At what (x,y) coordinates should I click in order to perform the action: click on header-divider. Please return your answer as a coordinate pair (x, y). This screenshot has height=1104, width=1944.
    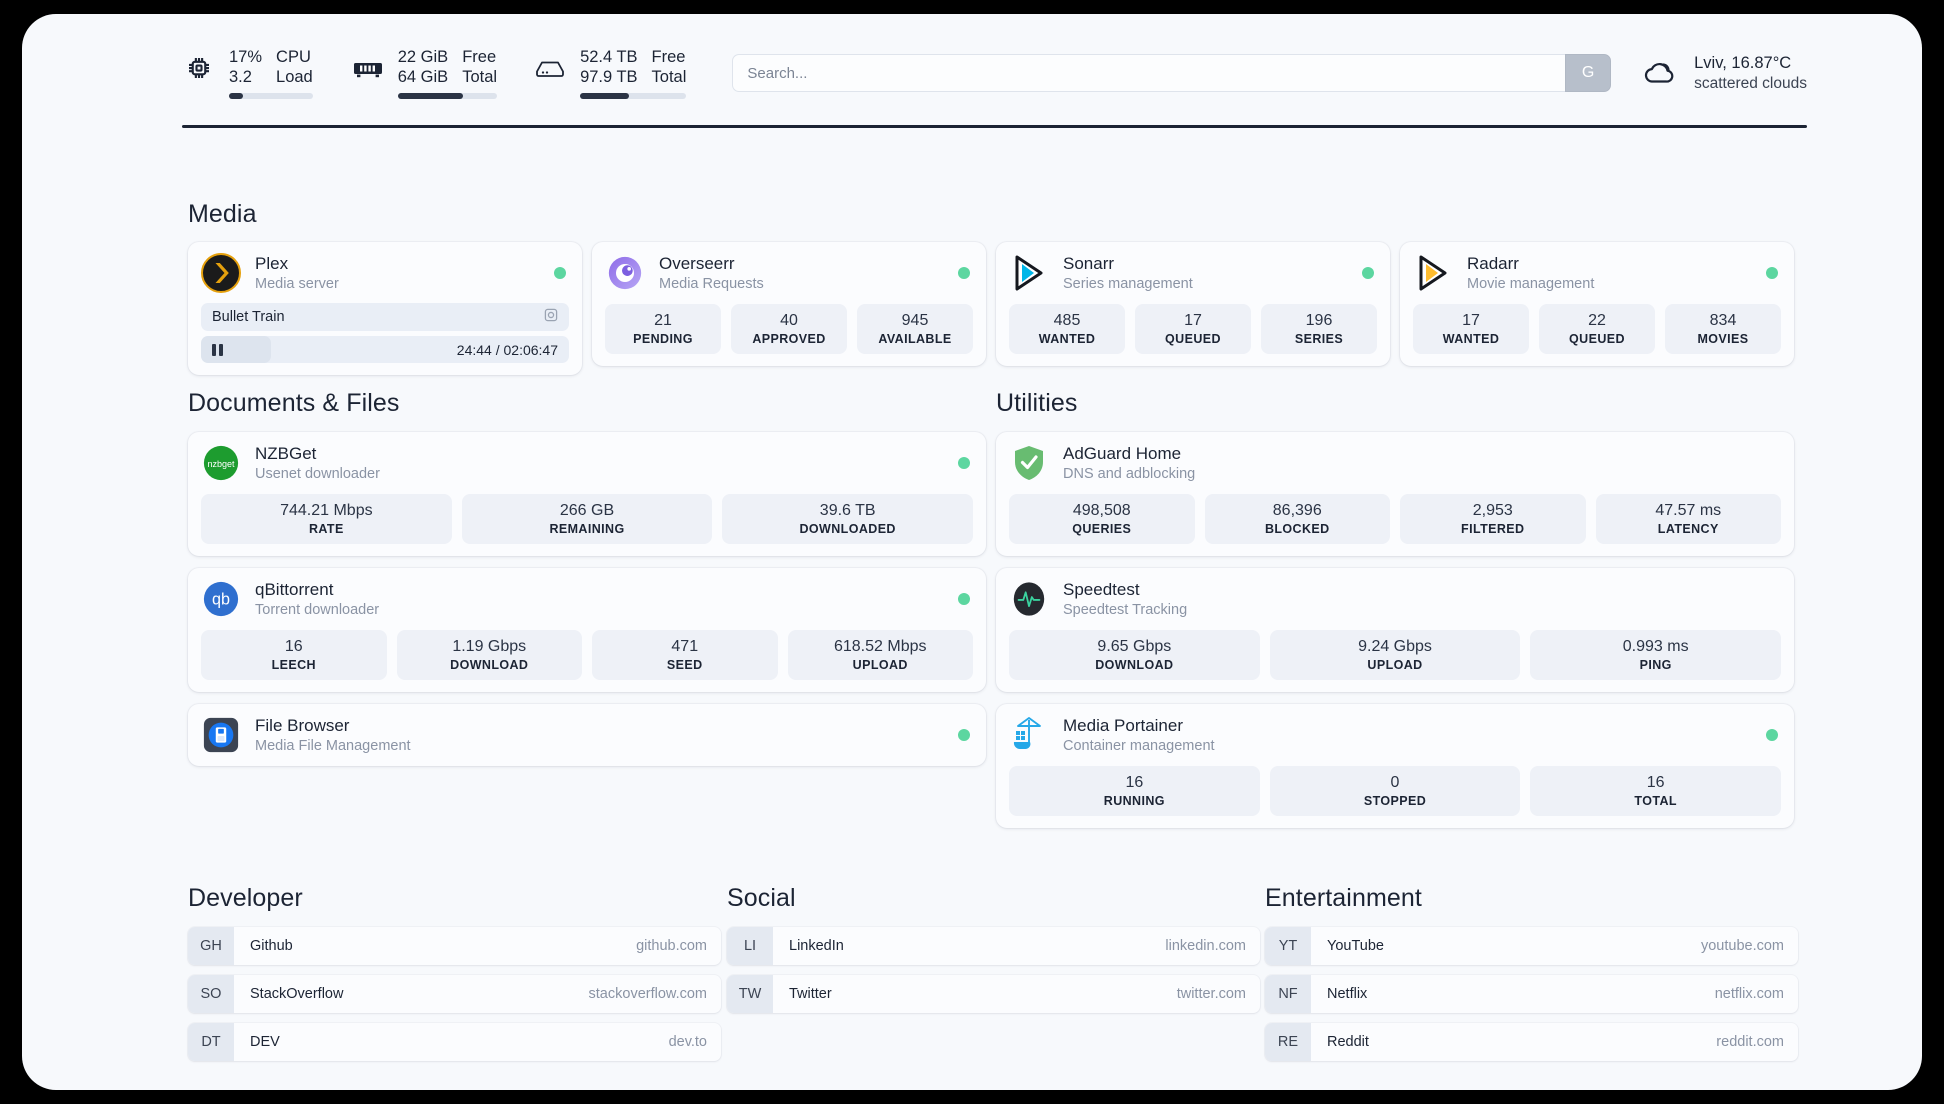
    Looking at the image, I should click on (994, 126).